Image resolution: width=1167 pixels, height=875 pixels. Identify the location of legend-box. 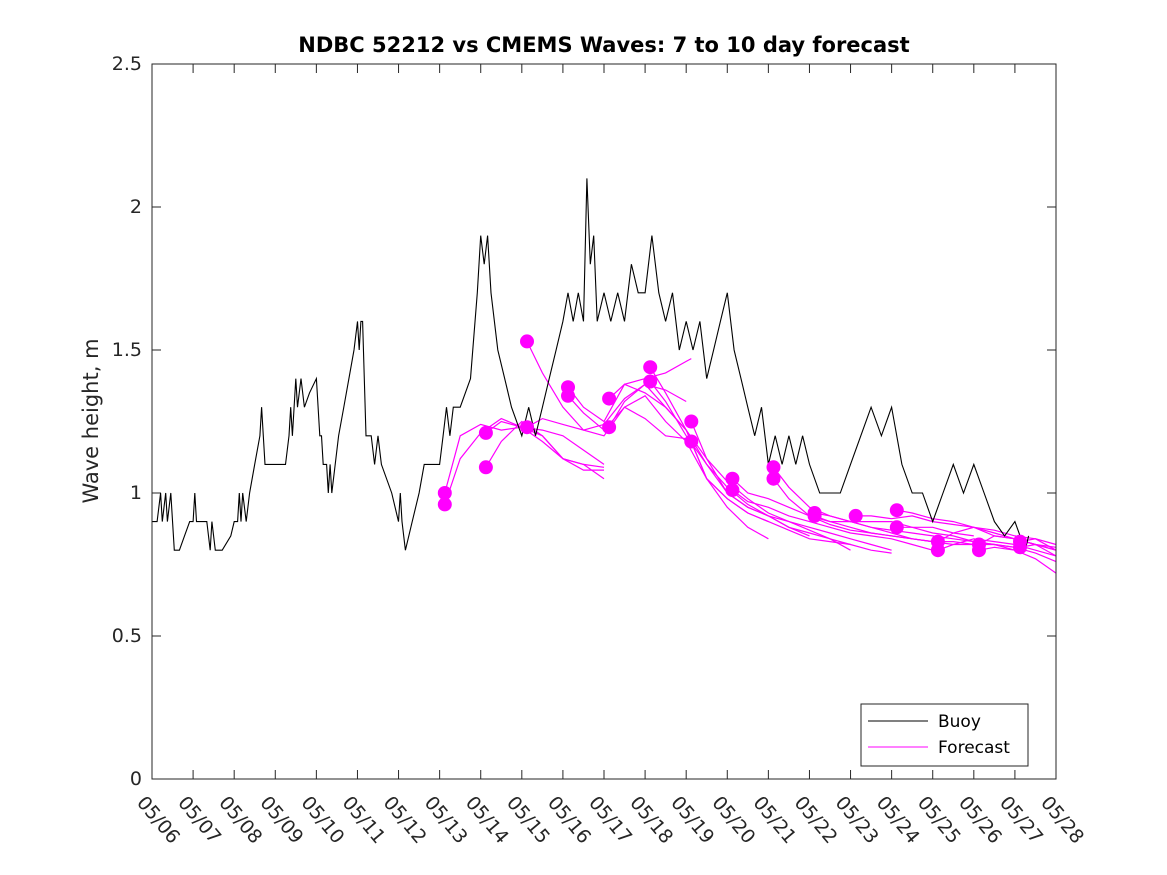
(944, 735).